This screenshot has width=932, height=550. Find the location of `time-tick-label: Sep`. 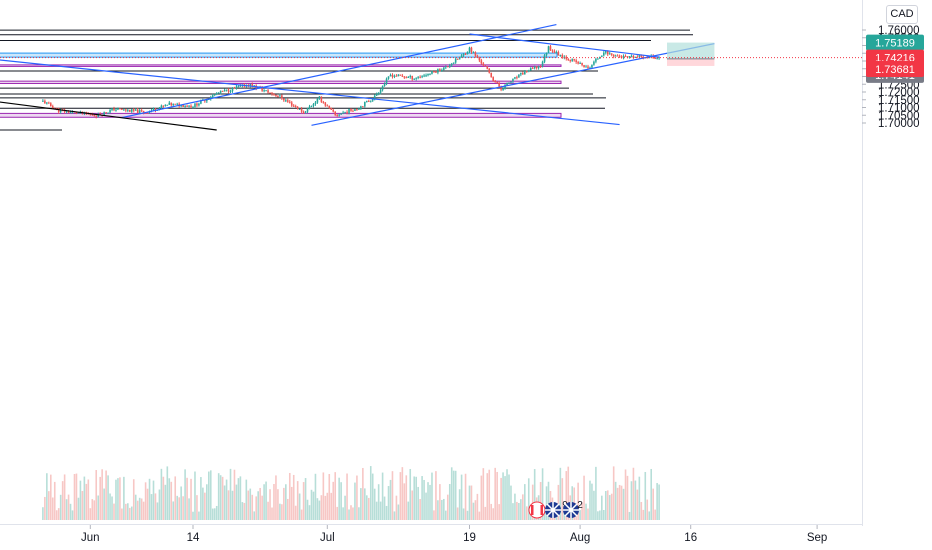

time-tick-label: Sep is located at coordinates (817, 538).